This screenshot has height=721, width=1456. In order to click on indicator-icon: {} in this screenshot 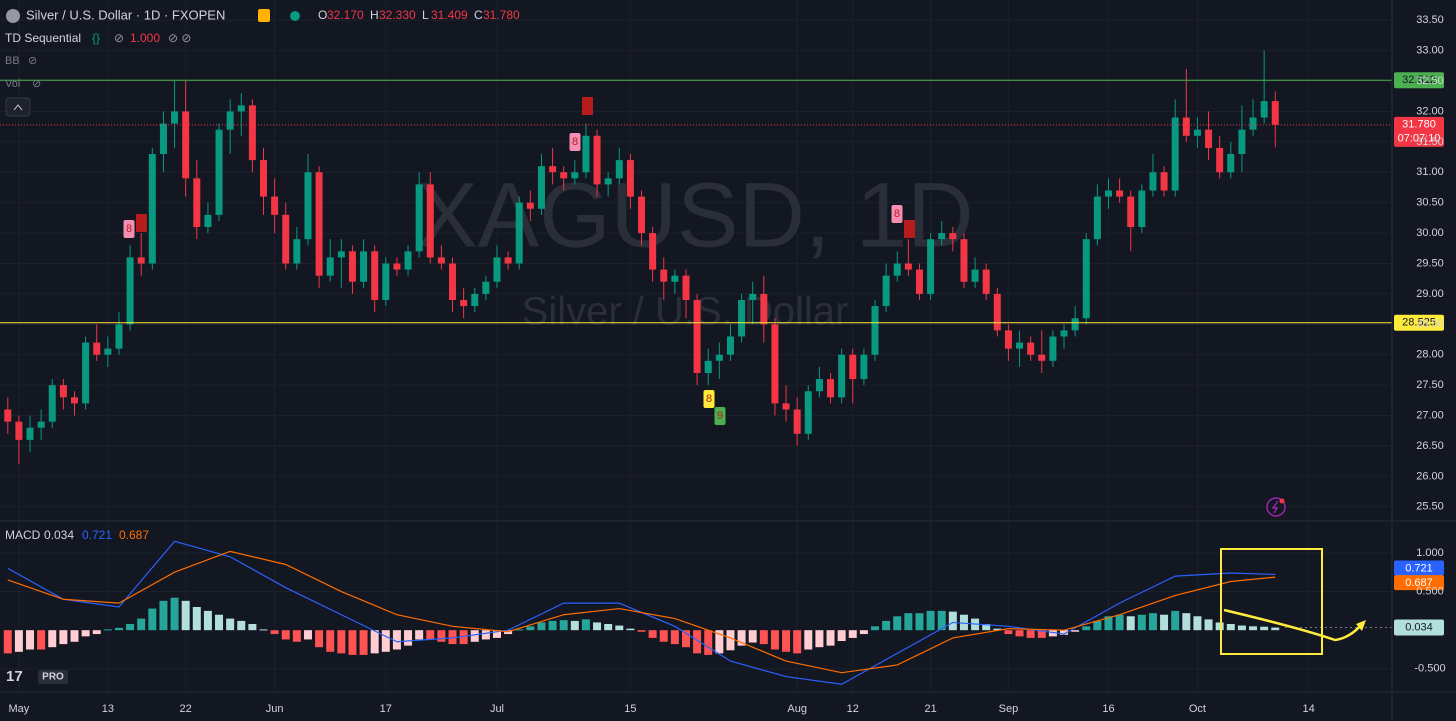, I will do `click(96, 38)`.